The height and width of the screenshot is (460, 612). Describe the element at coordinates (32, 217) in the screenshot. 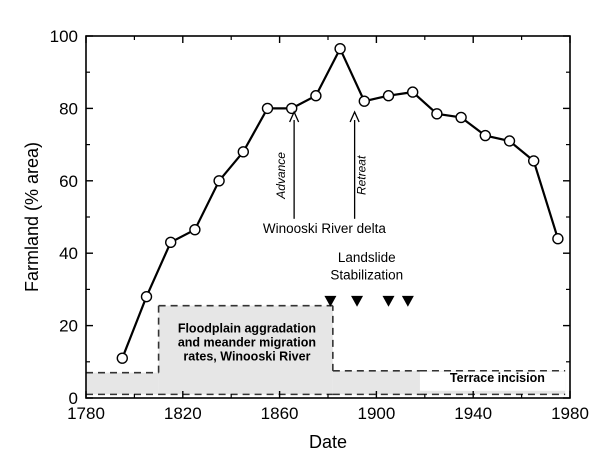

I see `y-axis-label: Farmland (% area)` at that location.